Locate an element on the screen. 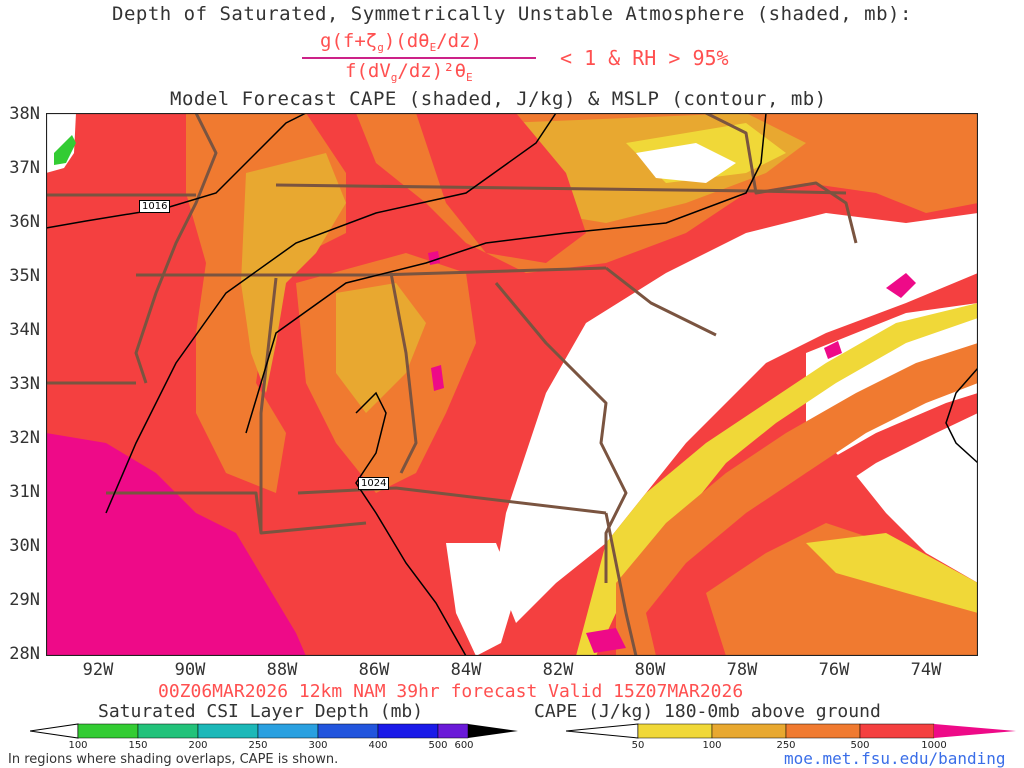 The height and width of the screenshot is (768, 1024). cape-250-offshore is located at coordinates (797, 499).